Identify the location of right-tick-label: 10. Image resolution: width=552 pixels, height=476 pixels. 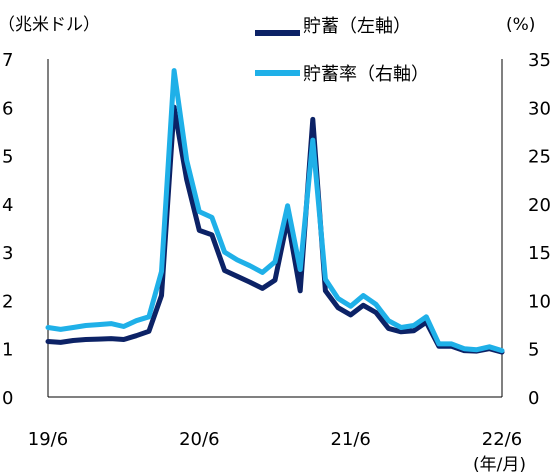
(539, 301).